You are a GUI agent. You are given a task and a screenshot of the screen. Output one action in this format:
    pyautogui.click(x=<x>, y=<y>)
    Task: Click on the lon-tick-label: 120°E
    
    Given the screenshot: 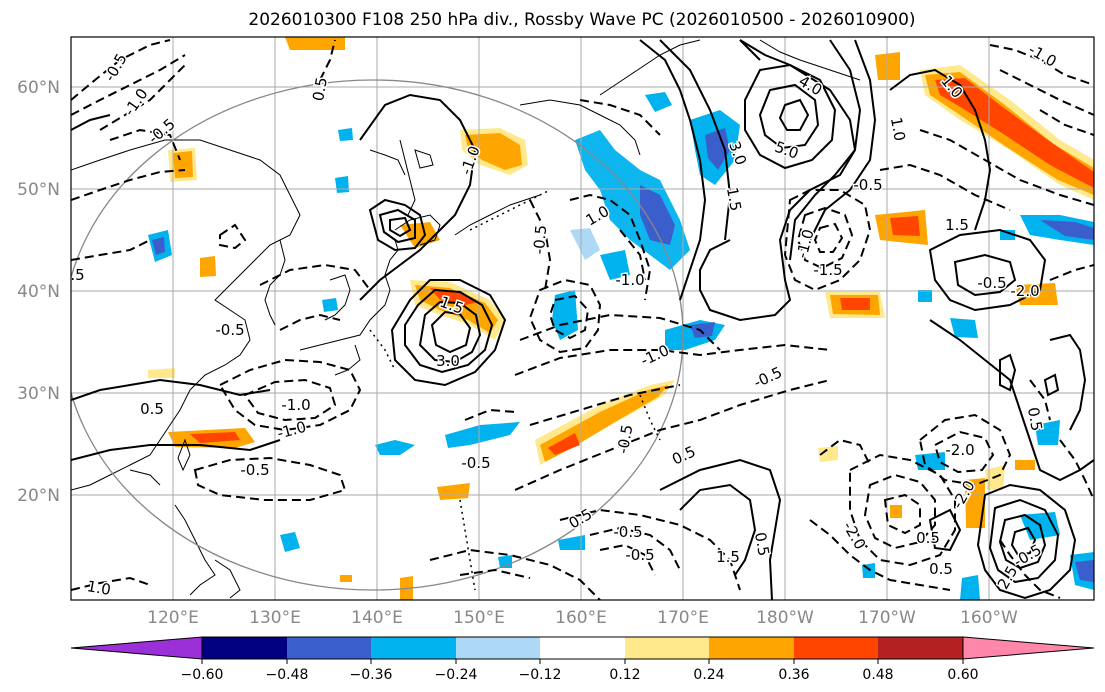 What is the action you would take?
    pyautogui.click(x=173, y=618)
    